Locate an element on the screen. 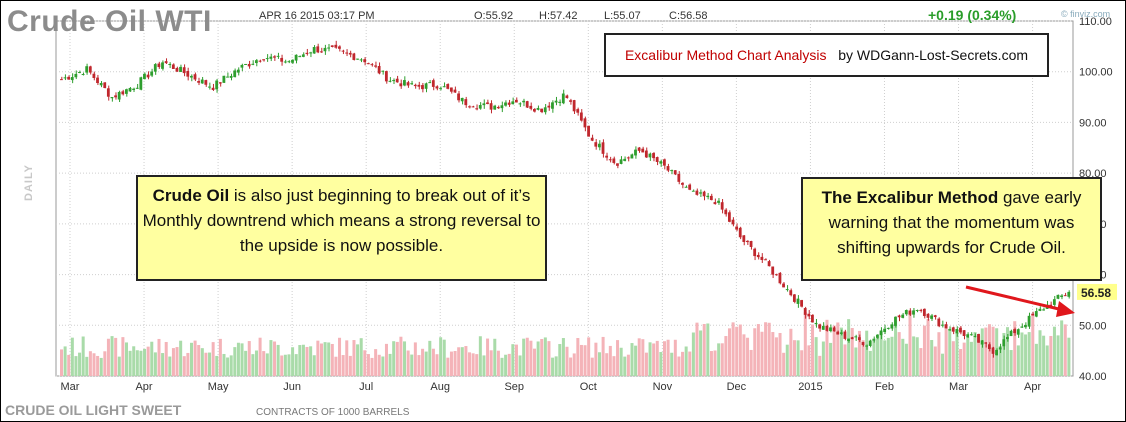  trend-arrow-head is located at coordinates (1065, 309).